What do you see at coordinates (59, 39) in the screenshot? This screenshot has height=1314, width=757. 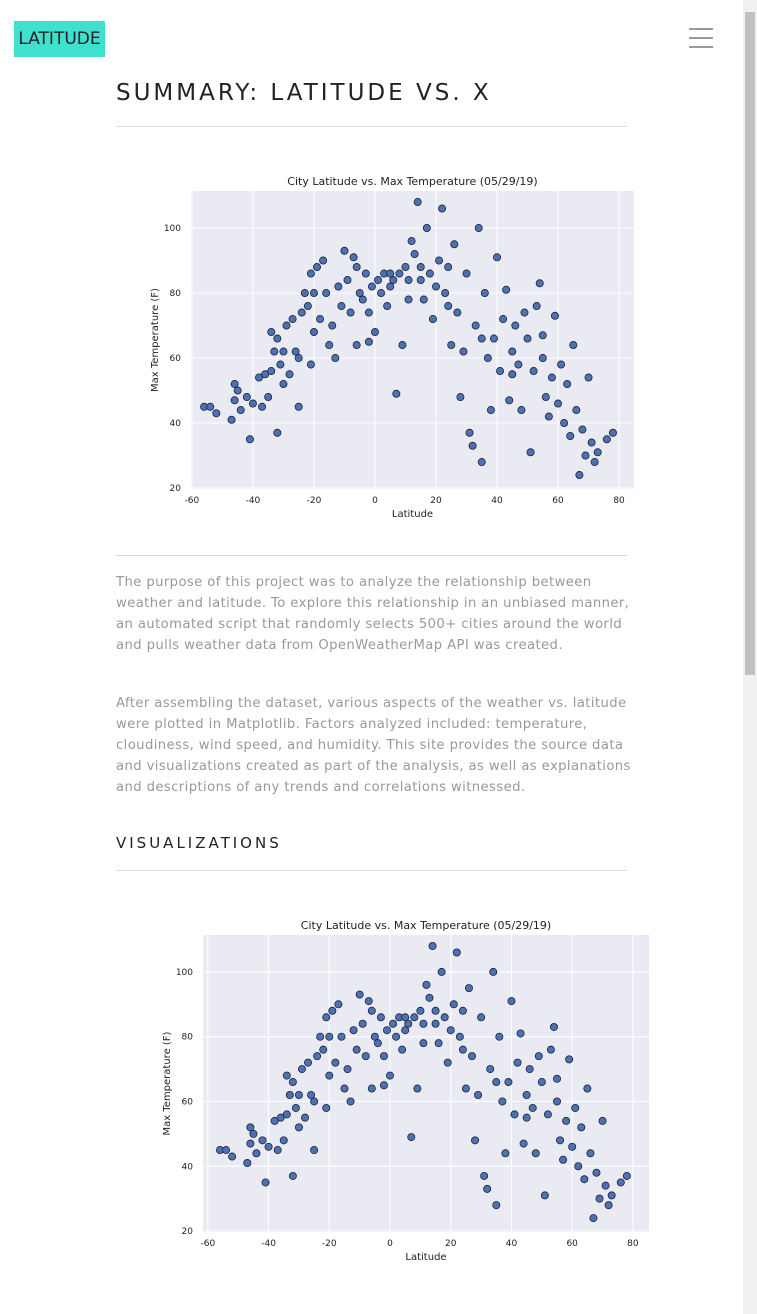 I see `brand: LATITUDE` at bounding box center [59, 39].